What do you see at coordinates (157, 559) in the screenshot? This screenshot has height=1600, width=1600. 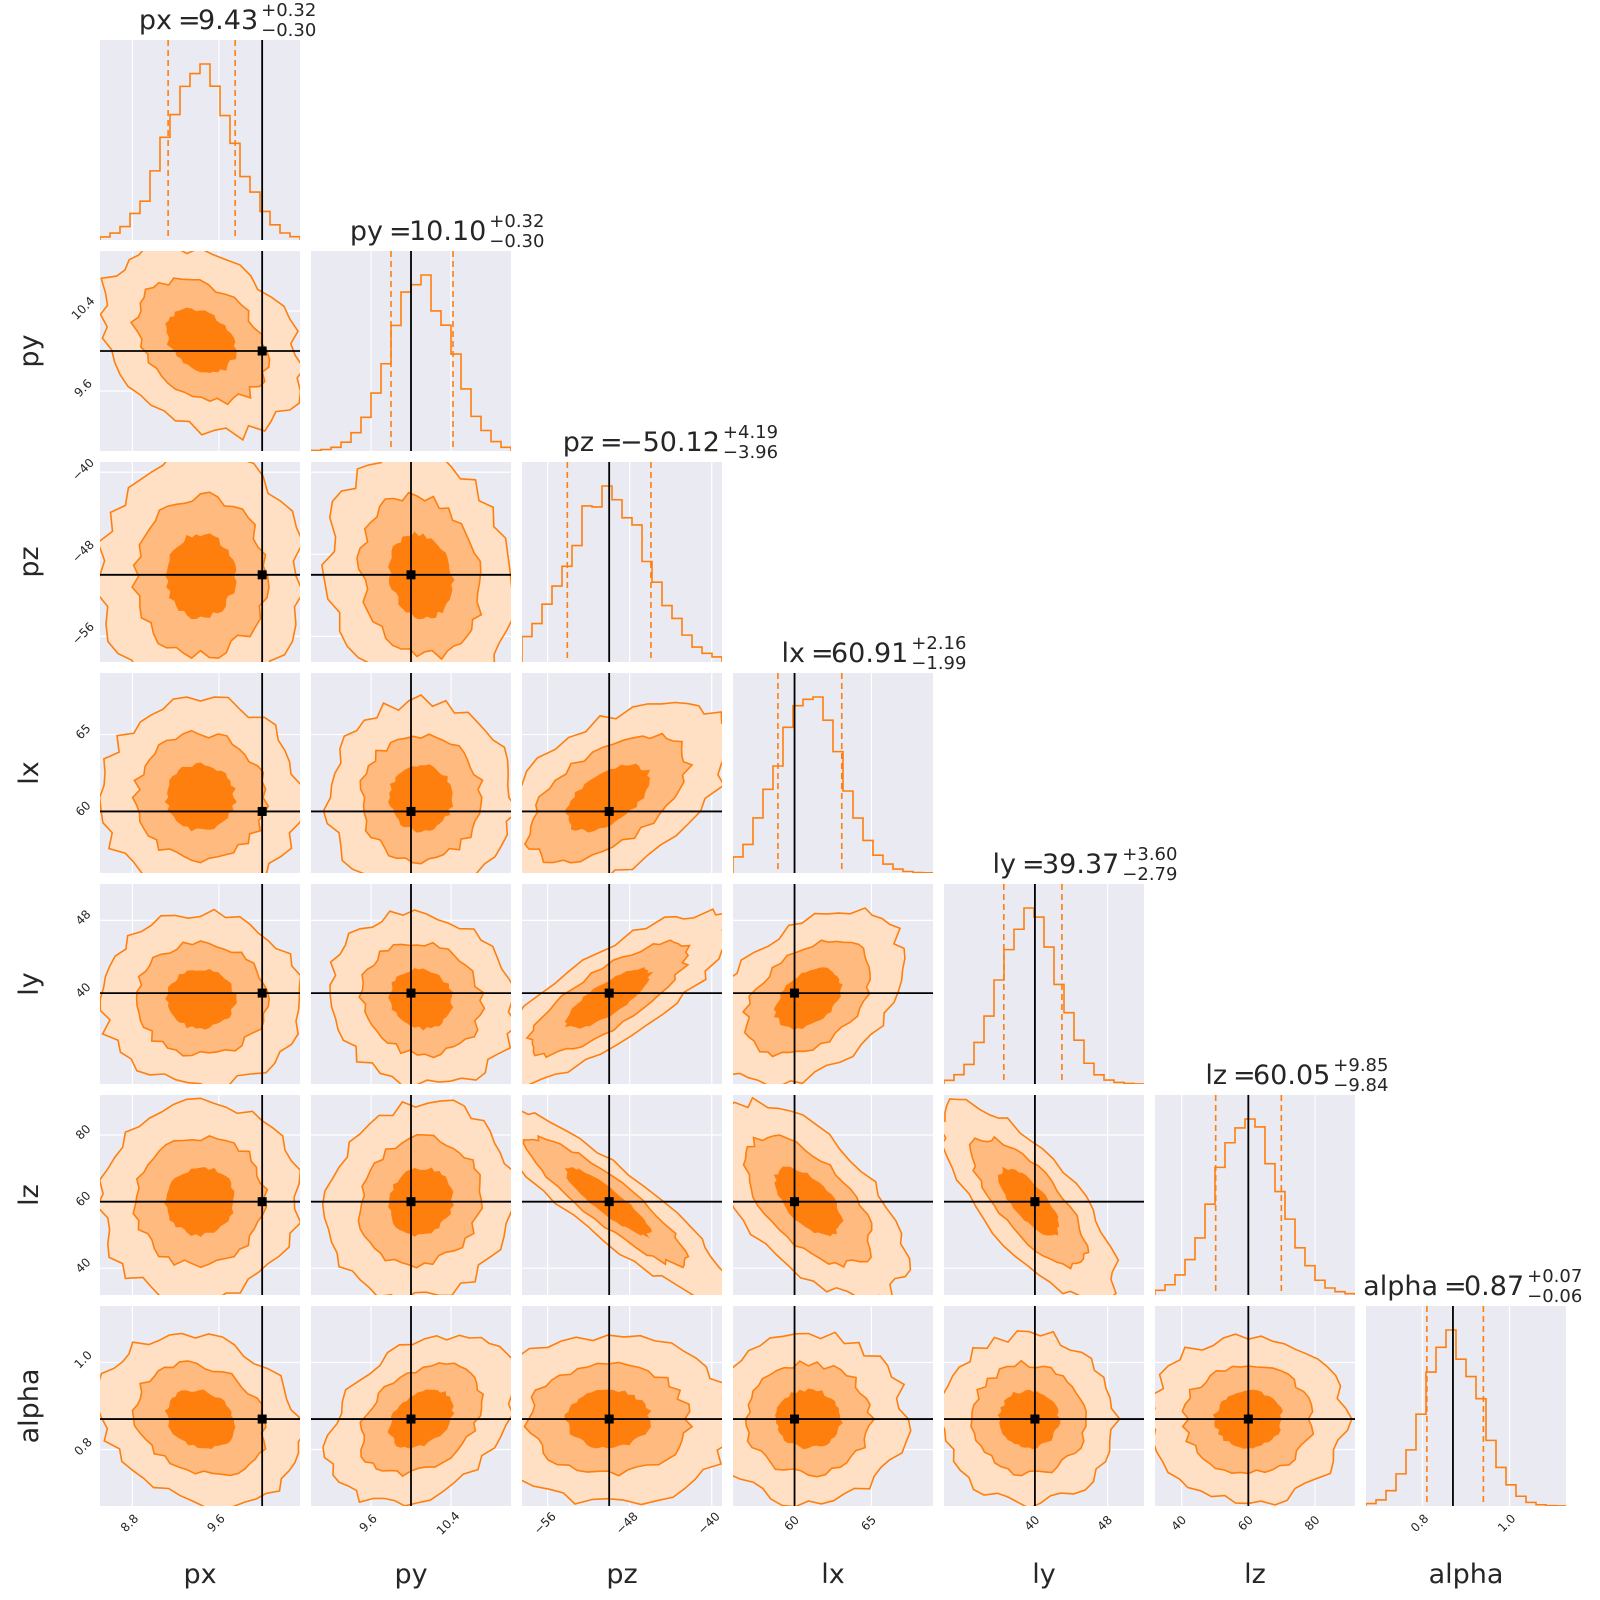 I see `panel-pz-vs-px: −56 −48 −40 pz` at bounding box center [157, 559].